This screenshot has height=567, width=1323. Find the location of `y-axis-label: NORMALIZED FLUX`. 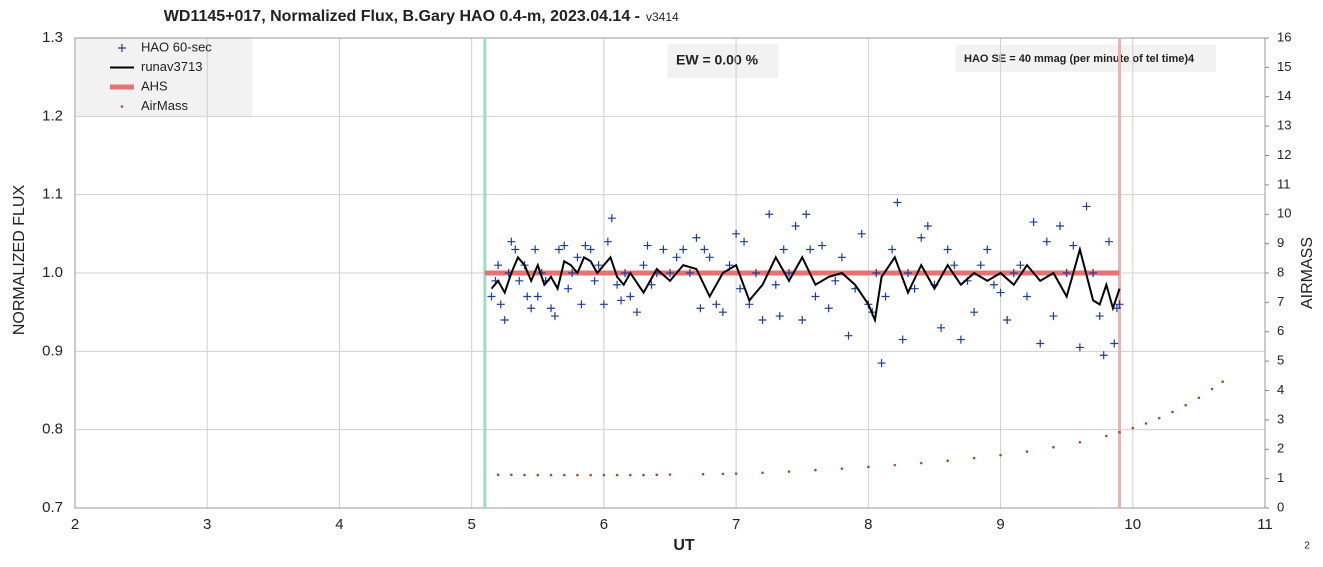

y-axis-label: NORMALIZED FLUX is located at coordinates (19, 260).